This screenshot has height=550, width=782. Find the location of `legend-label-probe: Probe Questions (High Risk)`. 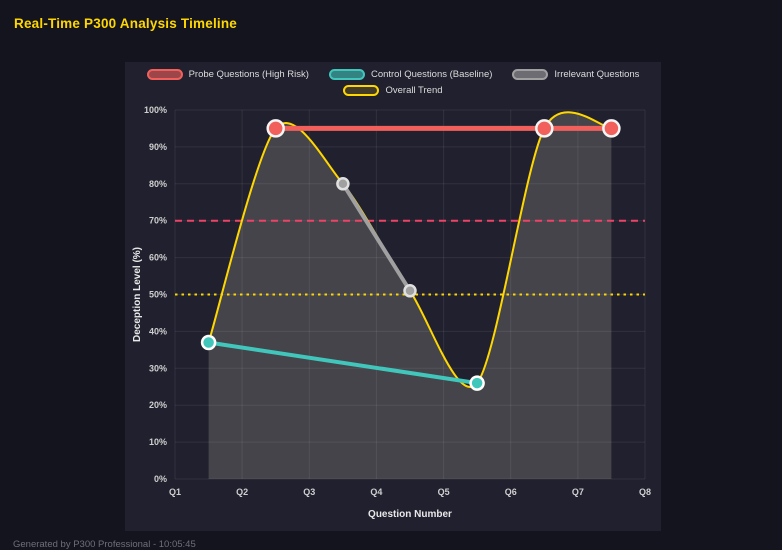

legend-label-probe: Probe Questions (High Risk) is located at coordinates (248, 74).